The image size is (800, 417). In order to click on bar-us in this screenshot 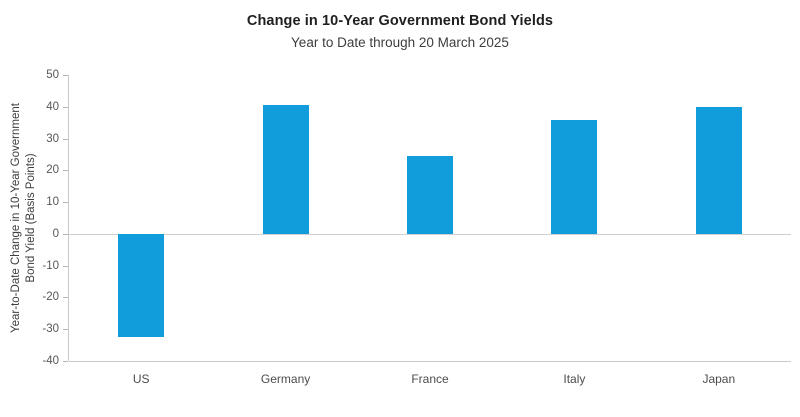, I will do `click(141, 285)`.